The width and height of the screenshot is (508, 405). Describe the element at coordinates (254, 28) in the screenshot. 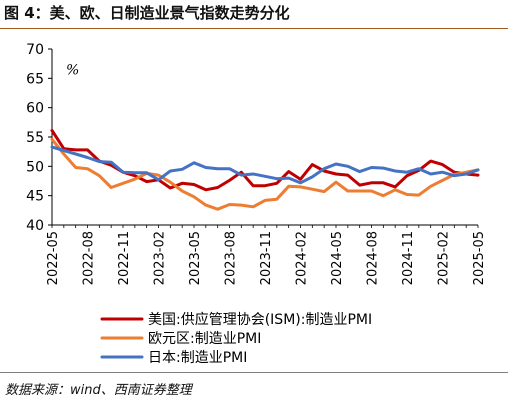

I see `title-rule` at that location.